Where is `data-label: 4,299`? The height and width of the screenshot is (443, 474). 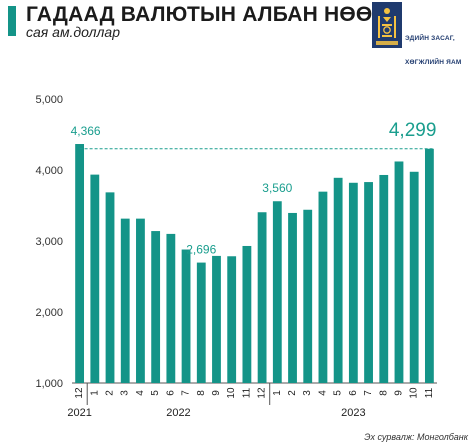 data-label: 4,299 is located at coordinates (413, 130).